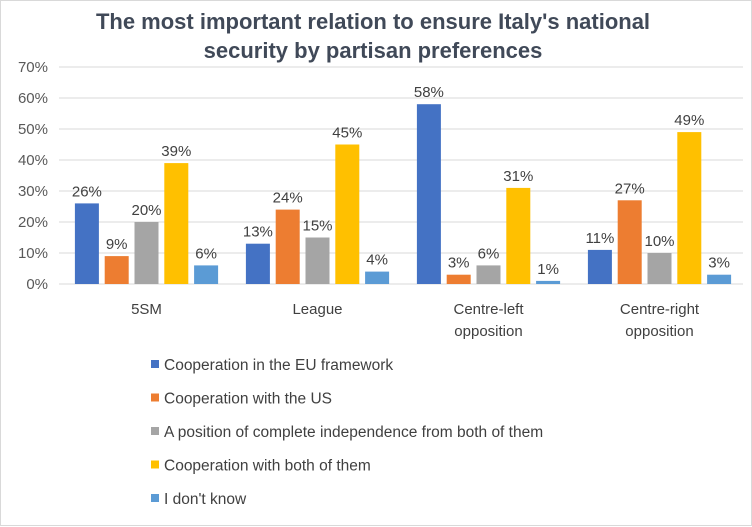 The height and width of the screenshot is (527, 752). What do you see at coordinates (258, 232) in the screenshot?
I see `data-label: 13%` at bounding box center [258, 232].